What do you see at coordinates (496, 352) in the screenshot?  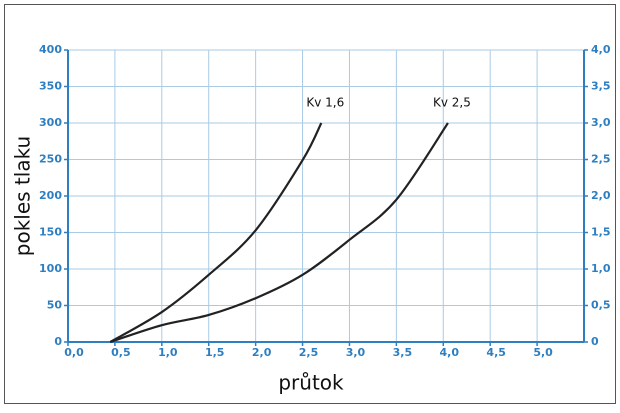 I see `x-tick-label: 4,5` at bounding box center [496, 352].